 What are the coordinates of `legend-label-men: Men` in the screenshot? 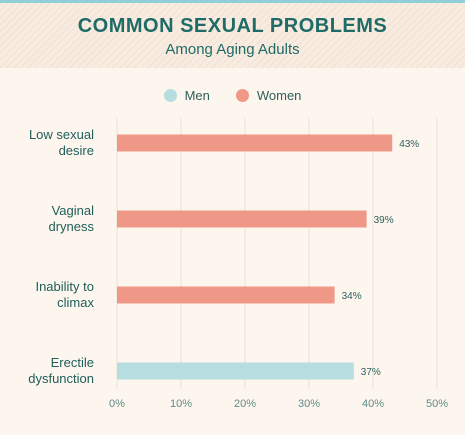 It's located at (197, 95).